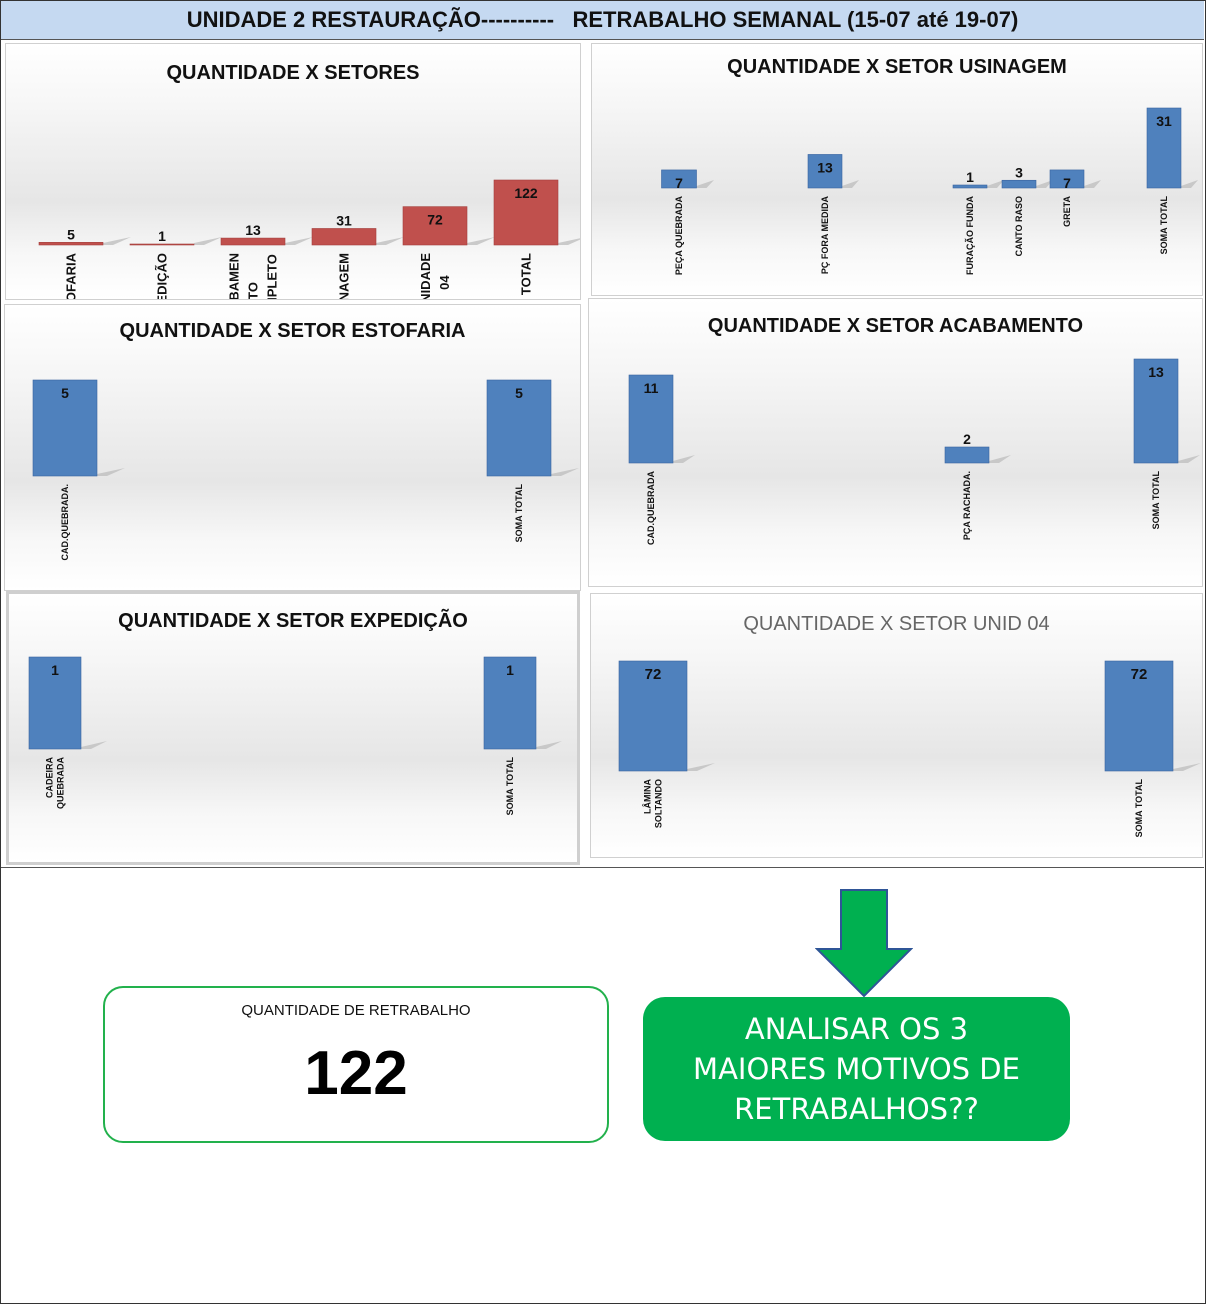 This screenshot has width=1206, height=1304. What do you see at coordinates (292, 331) in the screenshot?
I see `chart-title: QUANTIDADE X SETOR ESTOFARIA` at bounding box center [292, 331].